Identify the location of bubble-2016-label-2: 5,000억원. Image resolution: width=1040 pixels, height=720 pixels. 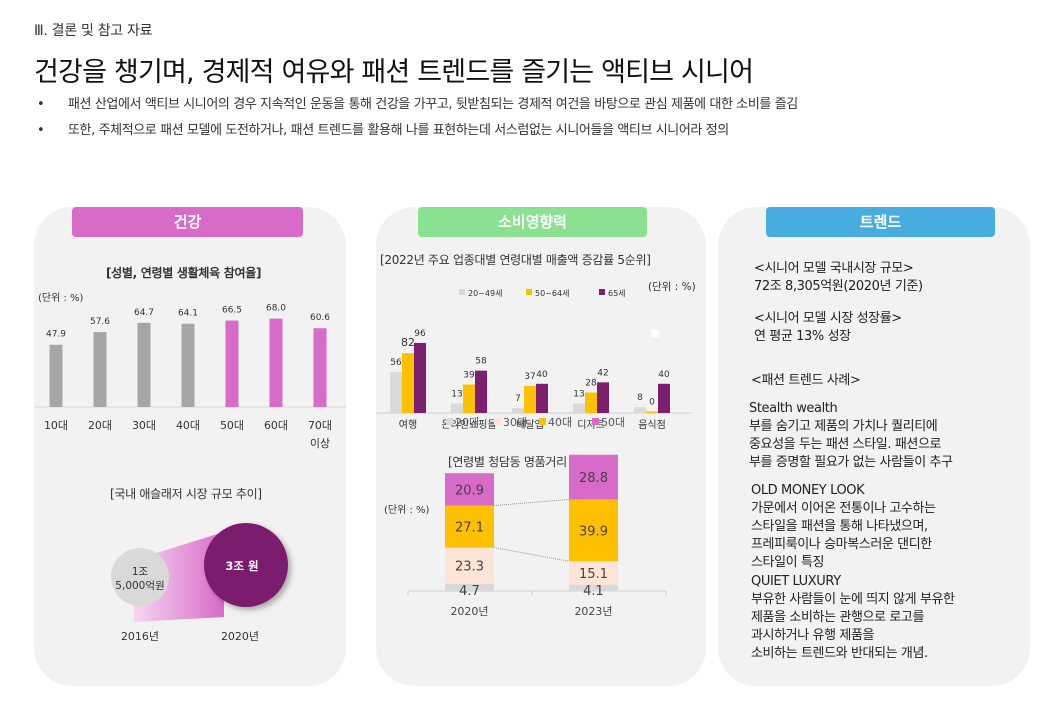
(139, 586).